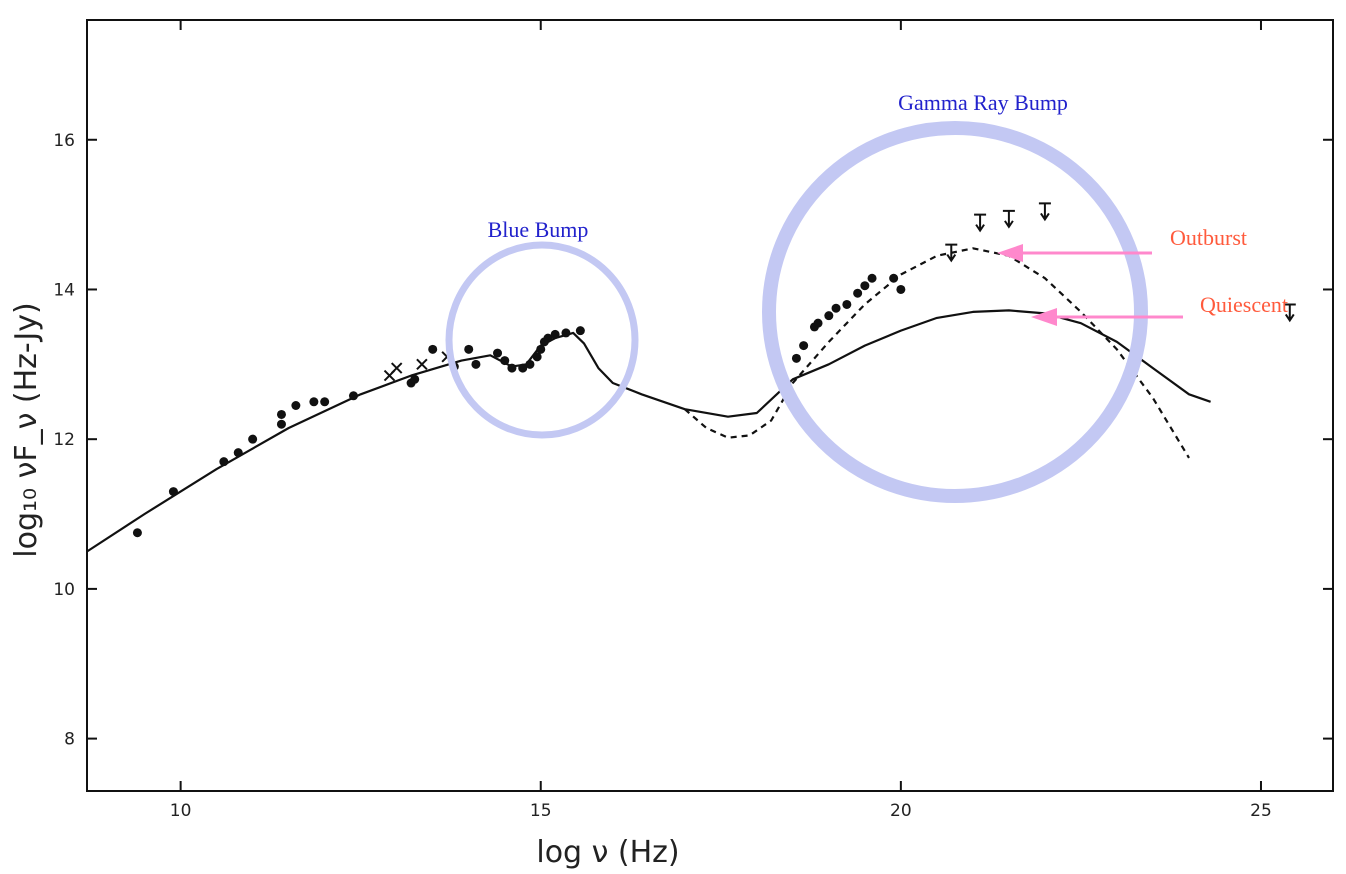 Image resolution: width=1346 pixels, height=874 pixels. I want to click on x-tick-label: 10, so click(181, 811).